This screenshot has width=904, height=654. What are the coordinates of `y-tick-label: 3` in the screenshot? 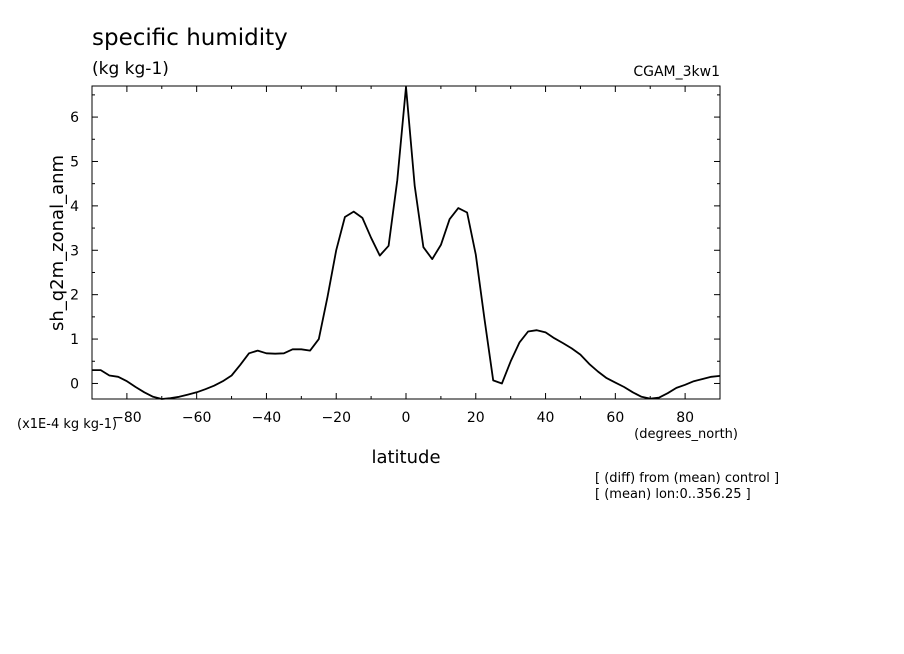 It's located at (74, 251).